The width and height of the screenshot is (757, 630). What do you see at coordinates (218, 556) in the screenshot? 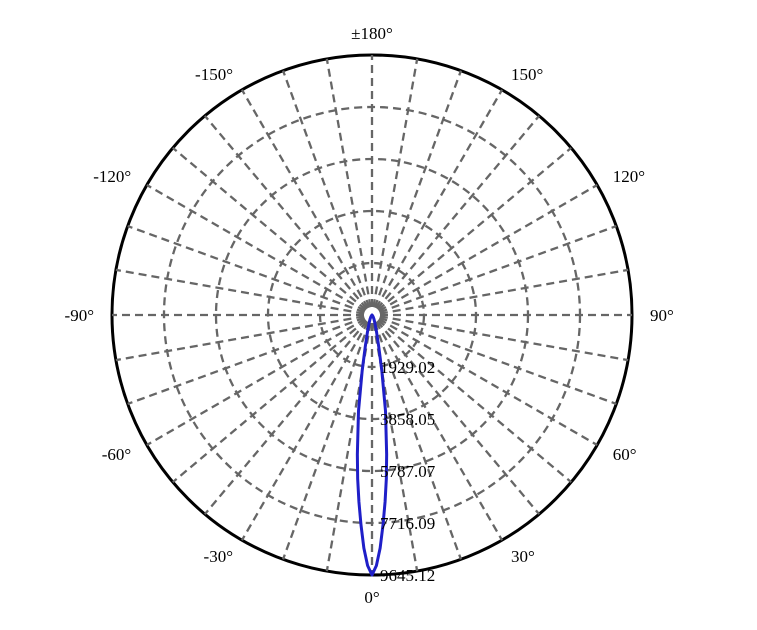
I see `angle-label: -30°` at bounding box center [218, 556].